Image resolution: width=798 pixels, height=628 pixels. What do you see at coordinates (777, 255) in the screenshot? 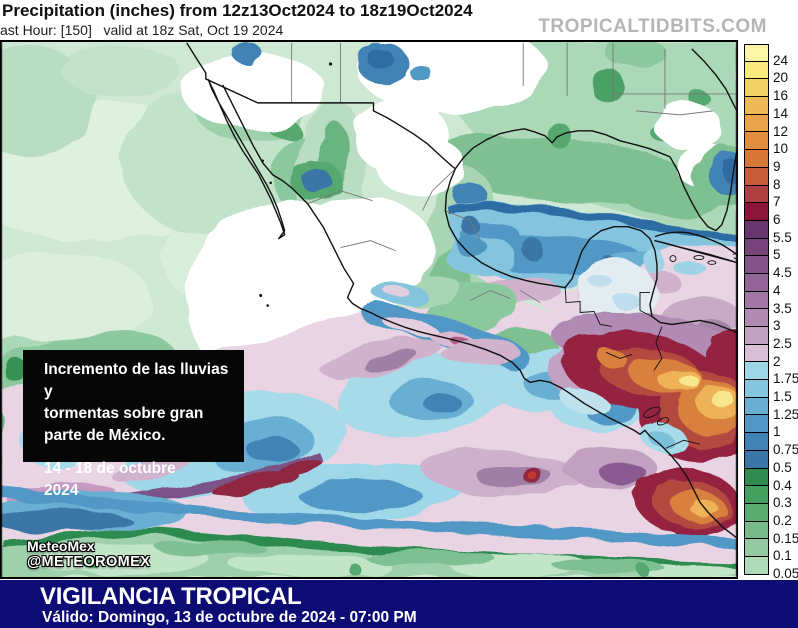
I see `colorbar-label: 5` at bounding box center [777, 255].